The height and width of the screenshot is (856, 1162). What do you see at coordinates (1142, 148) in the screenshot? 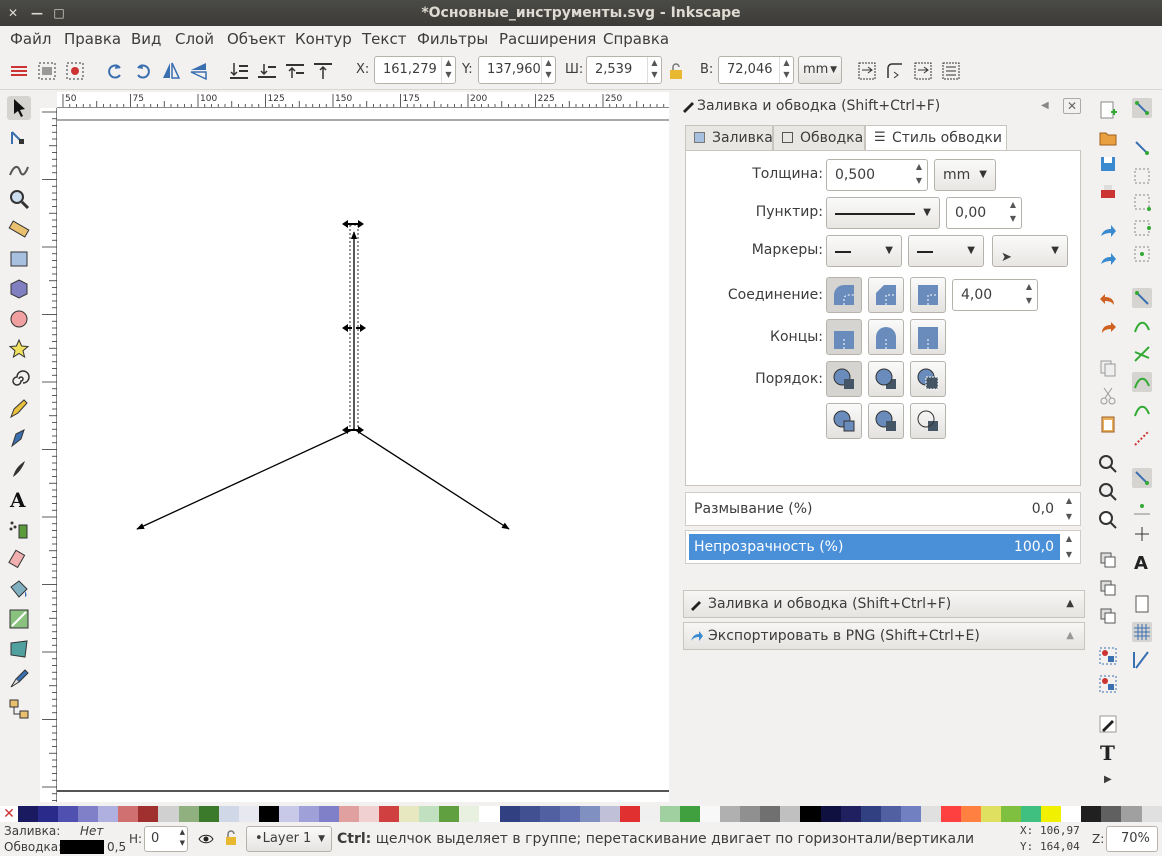
I see `snap-bbox-icon` at bounding box center [1142, 148].